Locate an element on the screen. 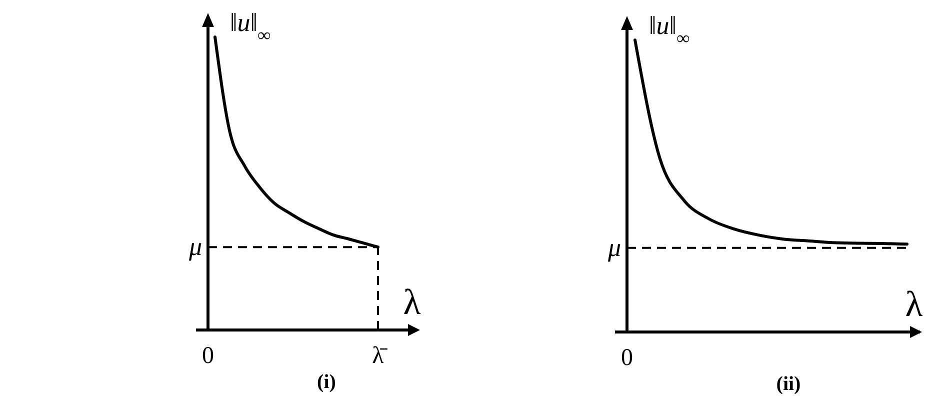 The height and width of the screenshot is (411, 927). text: (i) is located at coordinates (326, 382).